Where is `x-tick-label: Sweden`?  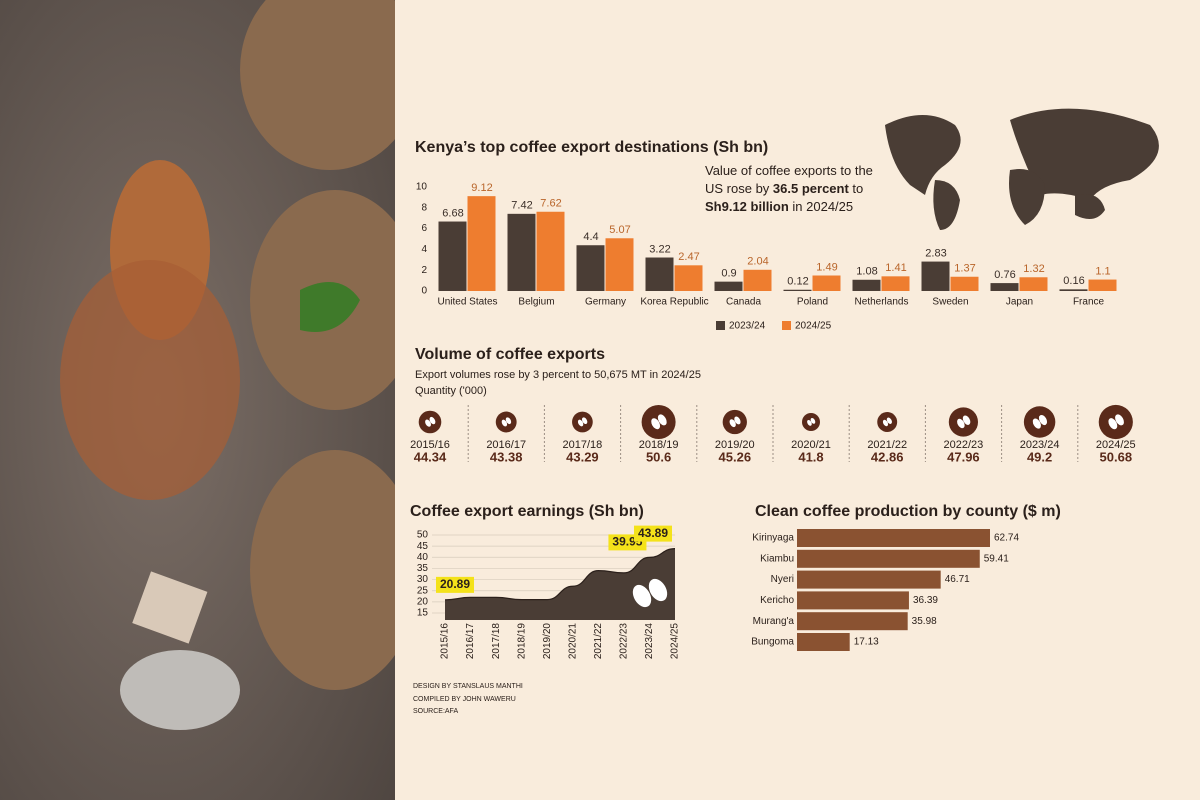 x-tick-label: Sweden is located at coordinates (950, 302).